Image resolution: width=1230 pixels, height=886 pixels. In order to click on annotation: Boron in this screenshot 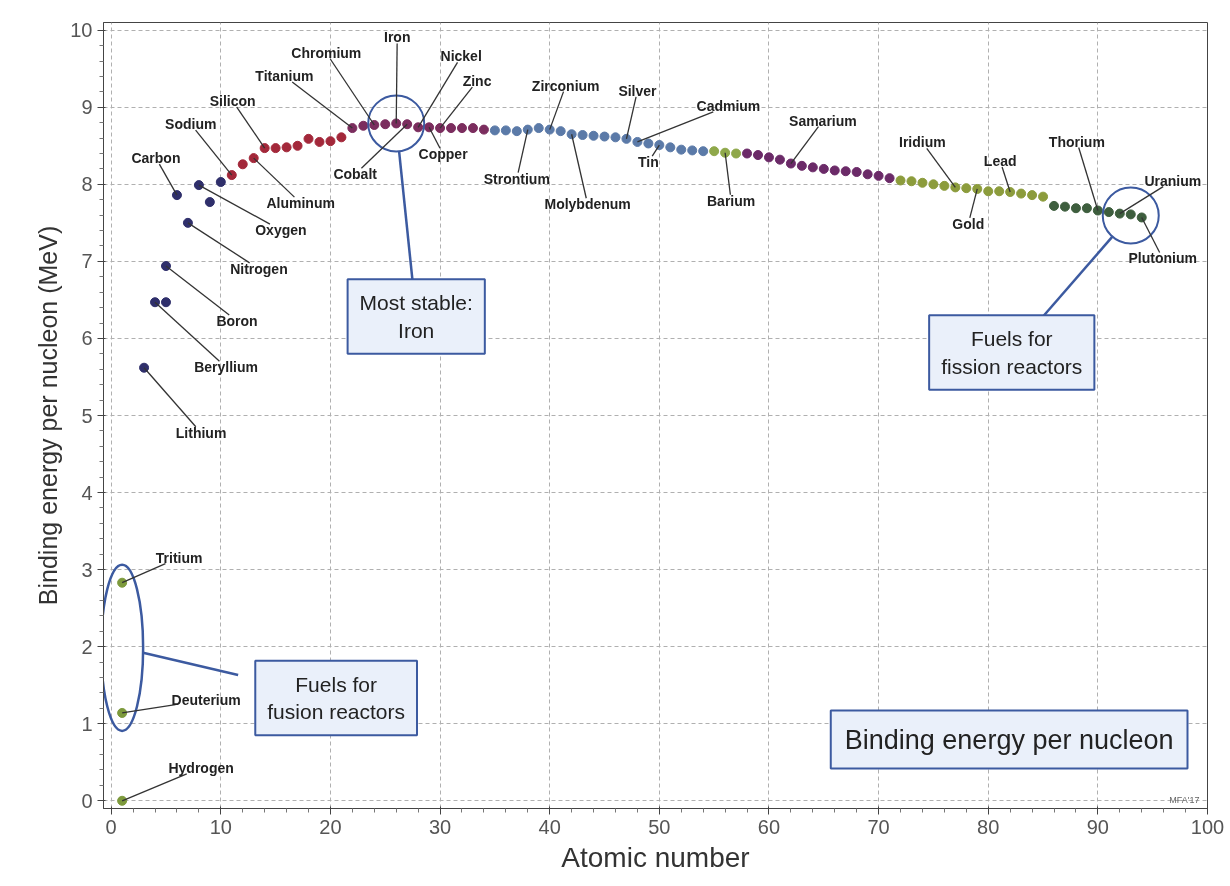, I will do `click(237, 321)`.